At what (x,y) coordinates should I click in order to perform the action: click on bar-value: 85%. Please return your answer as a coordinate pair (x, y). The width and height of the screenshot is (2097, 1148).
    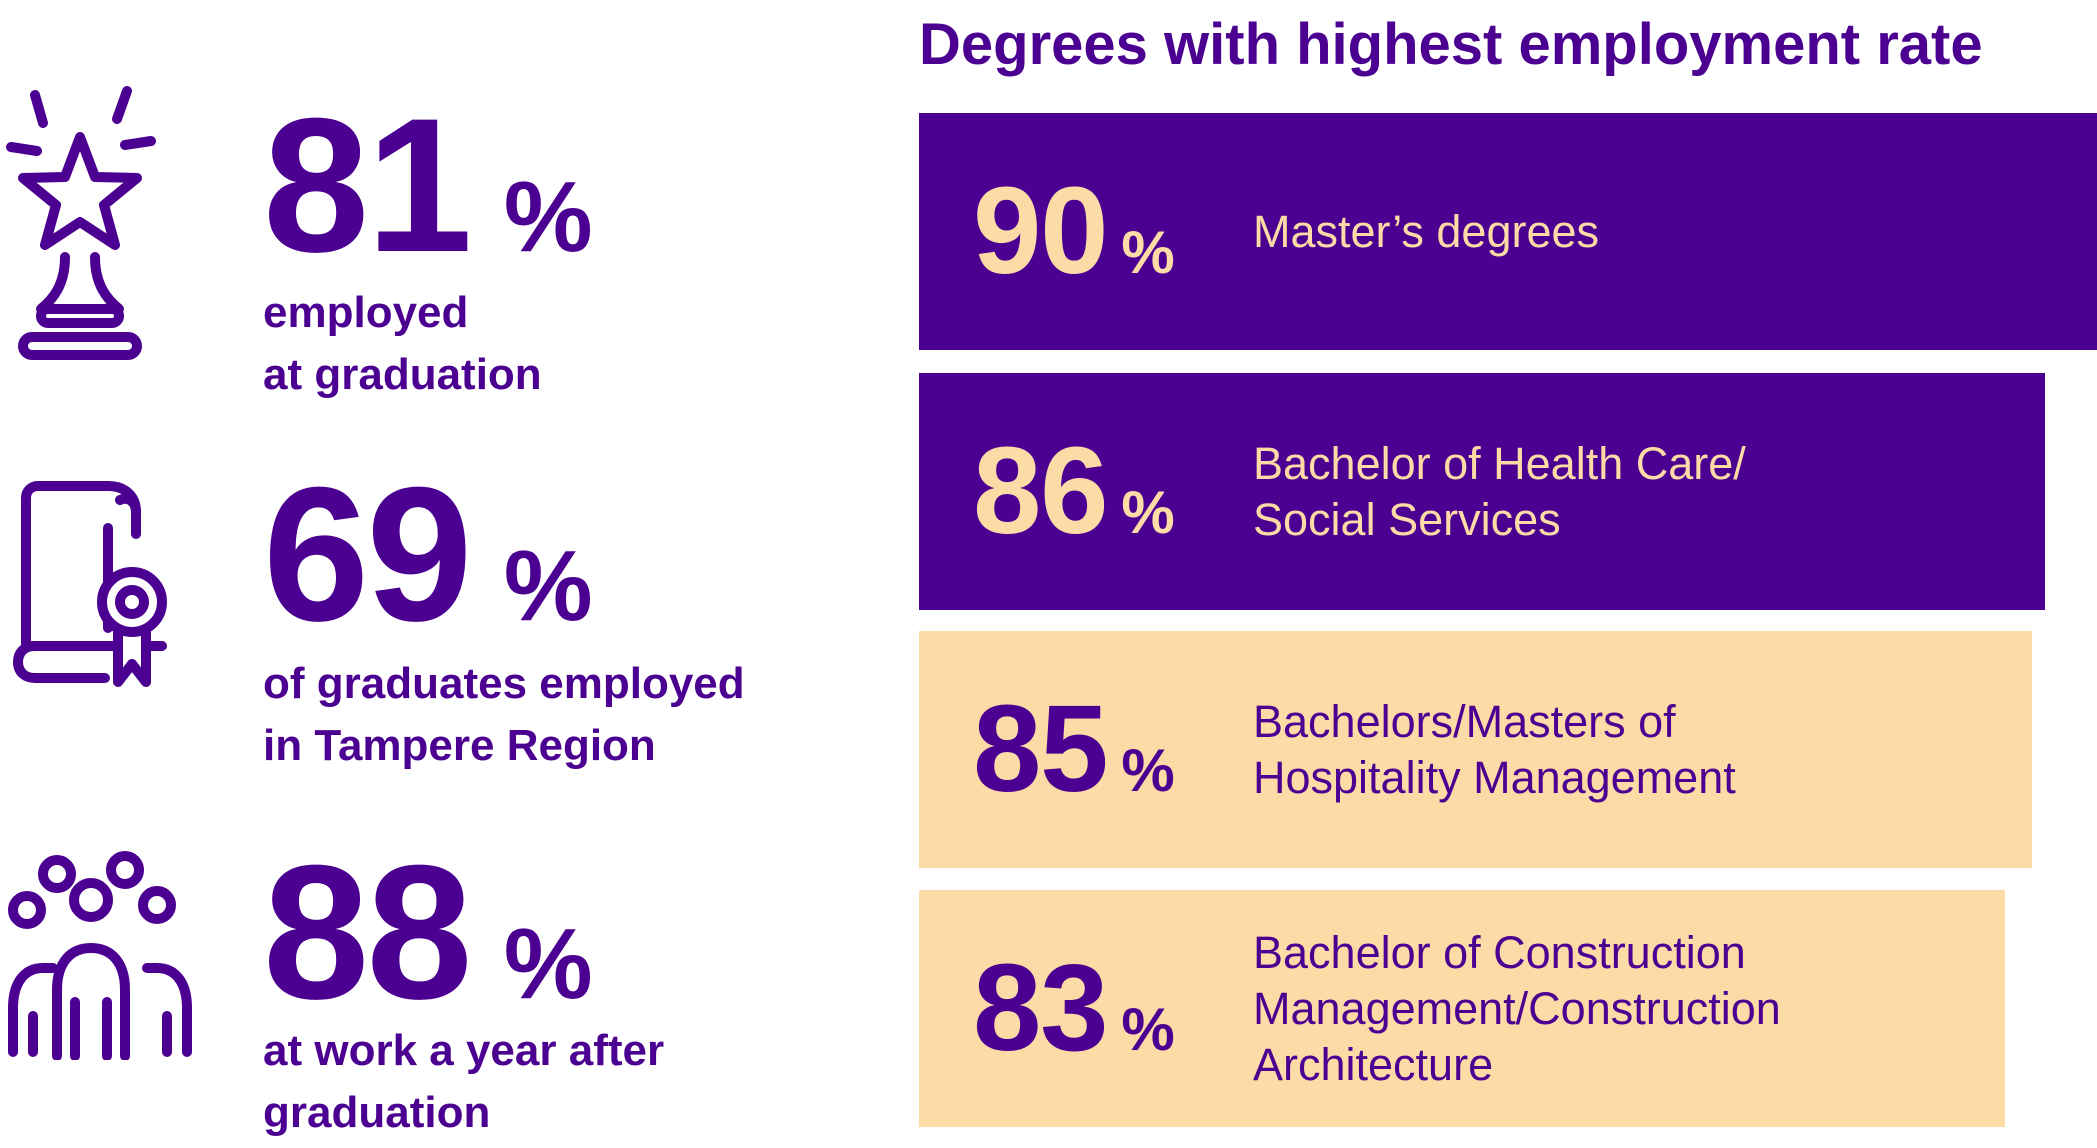
    Looking at the image, I should click on (1113, 749).